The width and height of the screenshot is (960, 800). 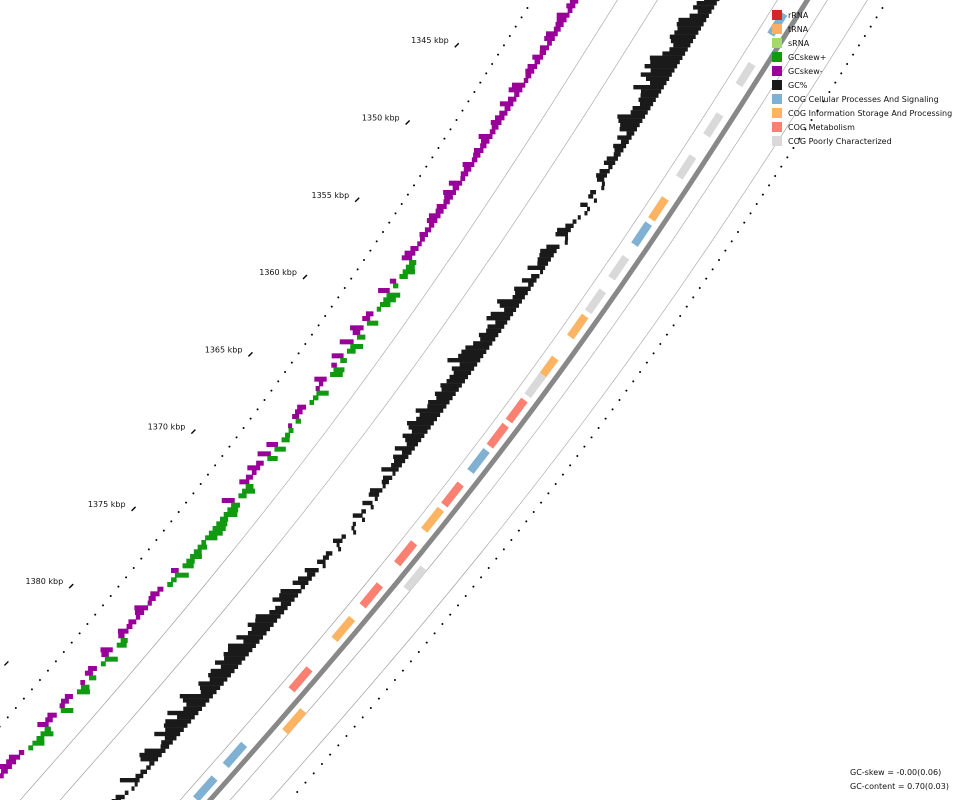 I want to click on legend-item: sRNA, so click(x=862, y=43).